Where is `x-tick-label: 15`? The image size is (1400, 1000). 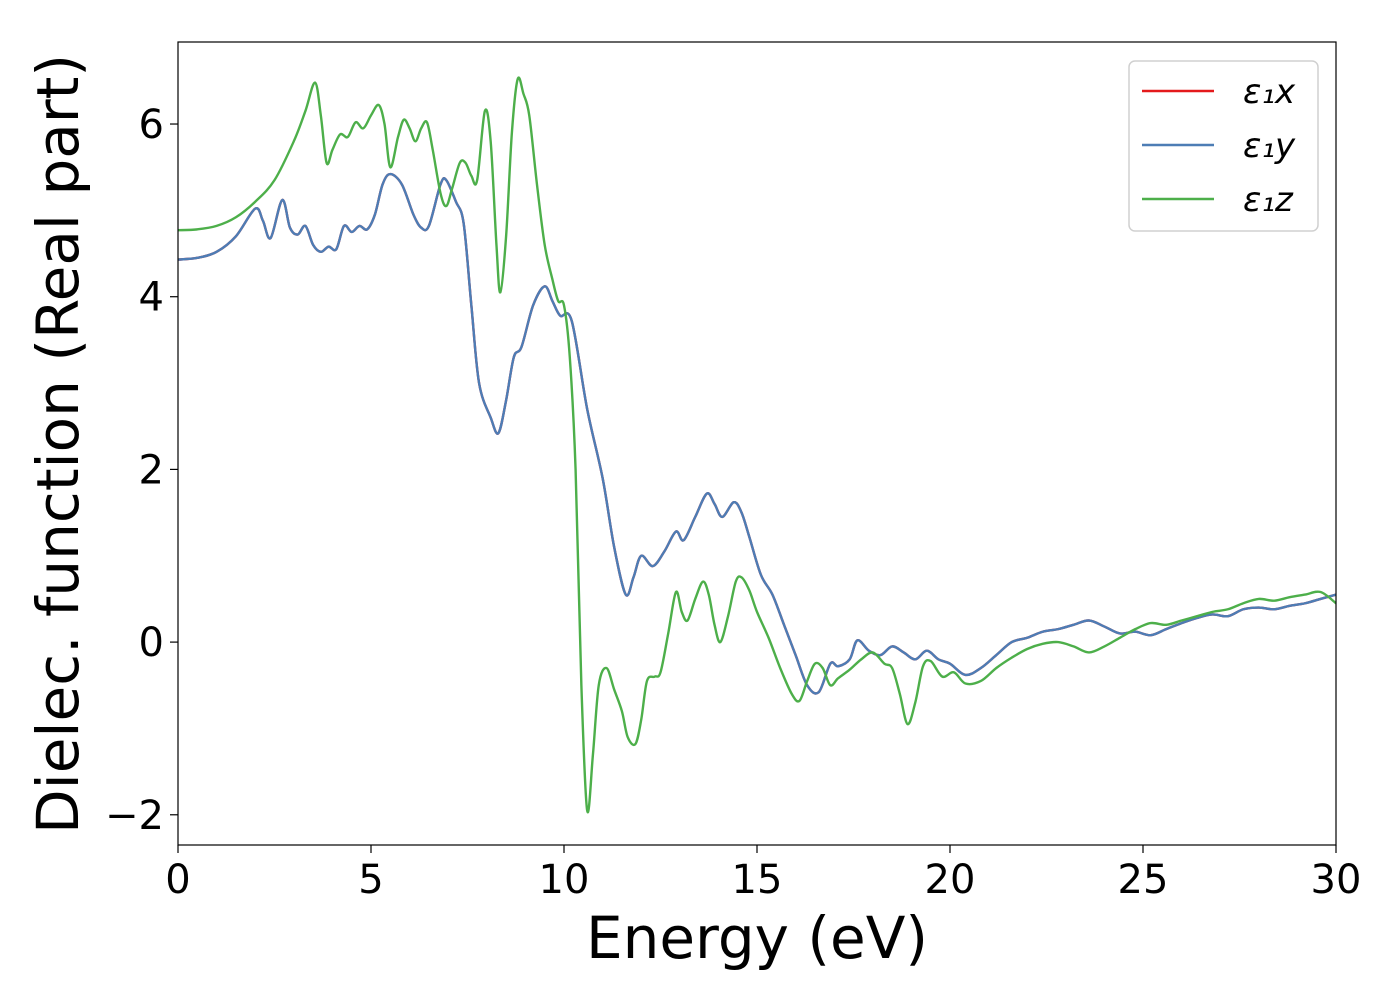 x-tick-label: 15 is located at coordinates (757, 880).